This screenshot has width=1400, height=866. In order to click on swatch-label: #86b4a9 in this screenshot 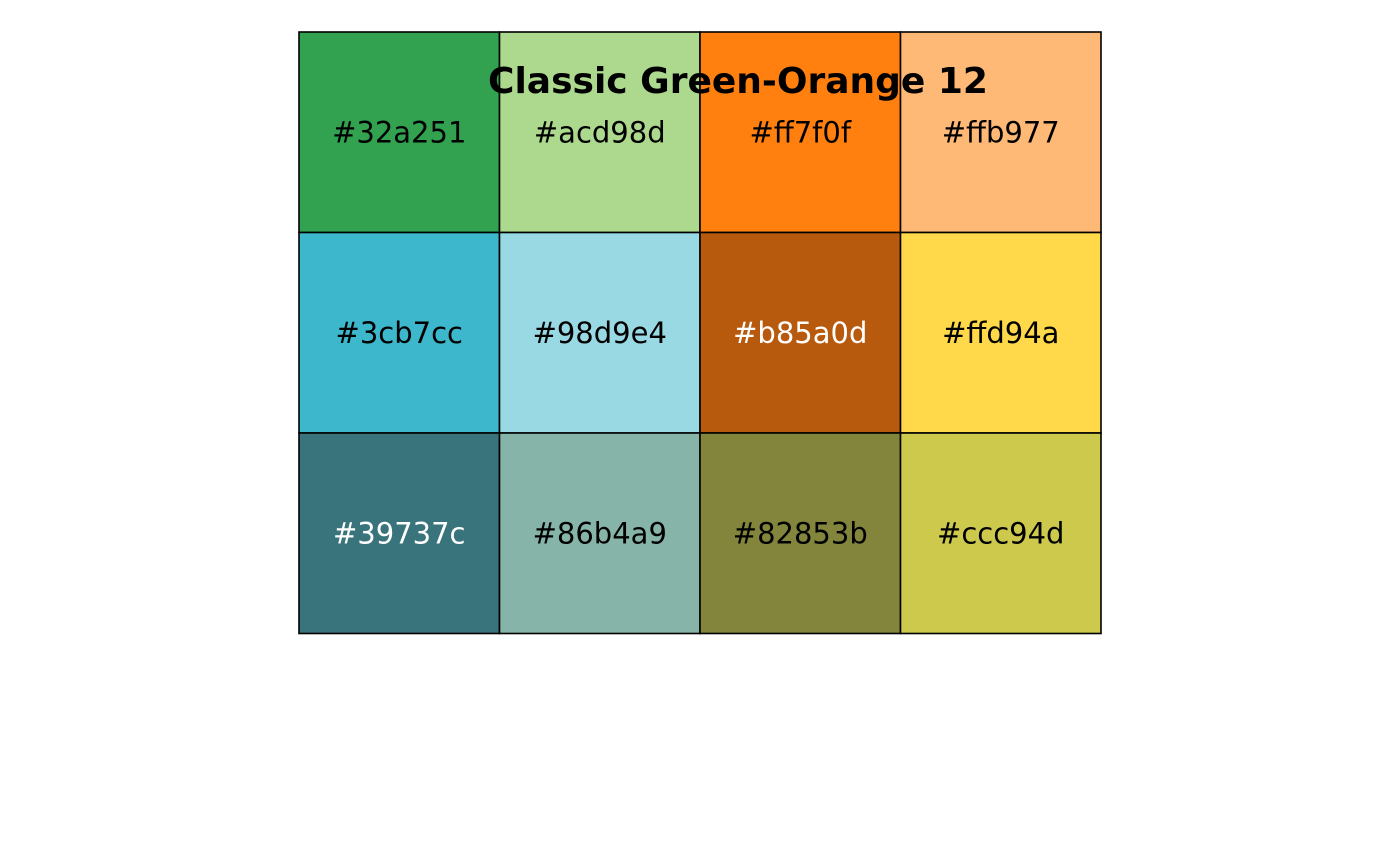, I will do `click(600, 533)`.